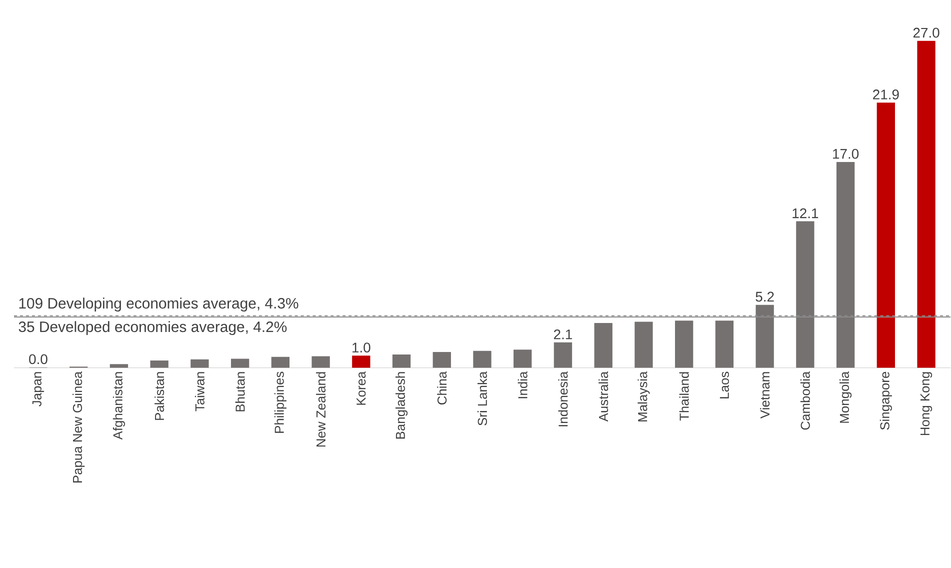 Image resolution: width=951 pixels, height=568 pixels. What do you see at coordinates (401, 405) in the screenshot?
I see `x-tick-label: Bangladesh` at bounding box center [401, 405].